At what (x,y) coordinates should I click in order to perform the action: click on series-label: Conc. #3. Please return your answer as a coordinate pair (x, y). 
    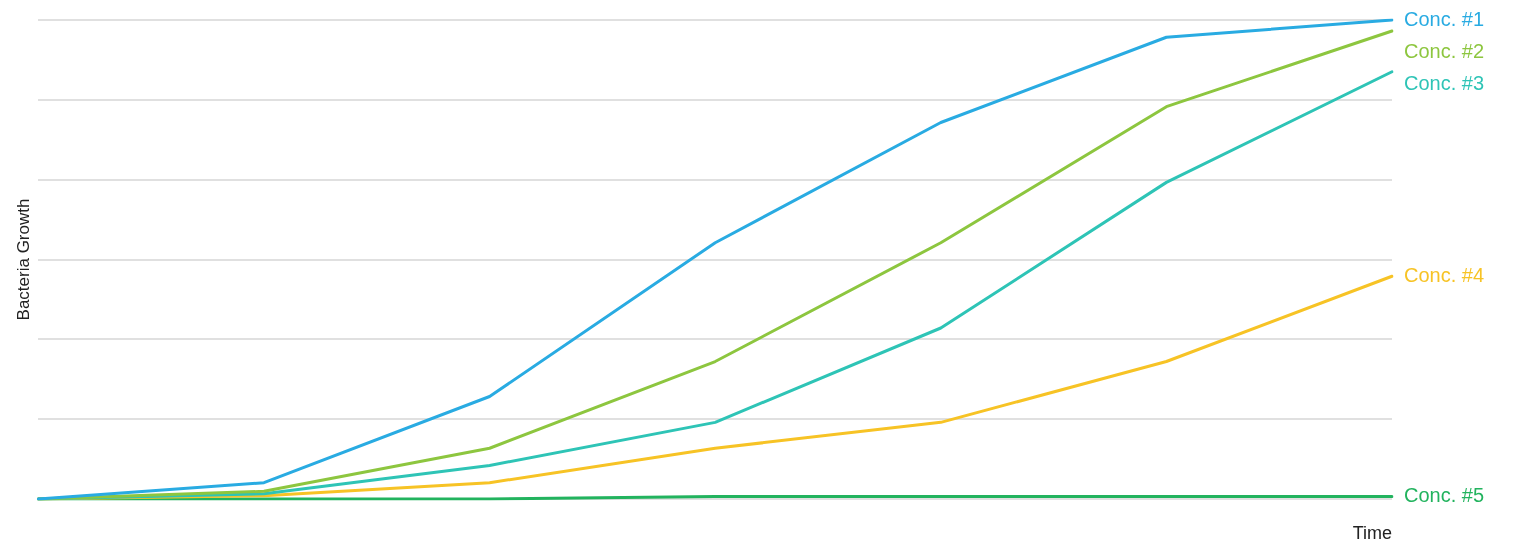
    Looking at the image, I should click on (1444, 82).